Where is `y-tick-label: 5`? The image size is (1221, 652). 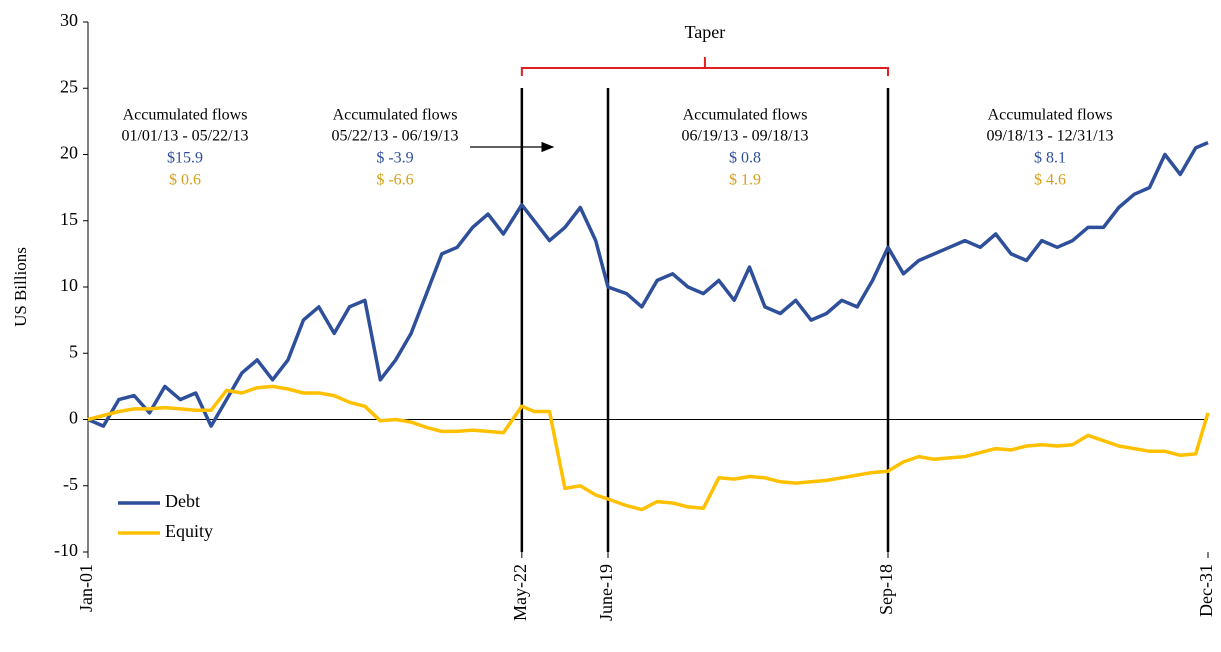
y-tick-label: 5 is located at coordinates (73, 351).